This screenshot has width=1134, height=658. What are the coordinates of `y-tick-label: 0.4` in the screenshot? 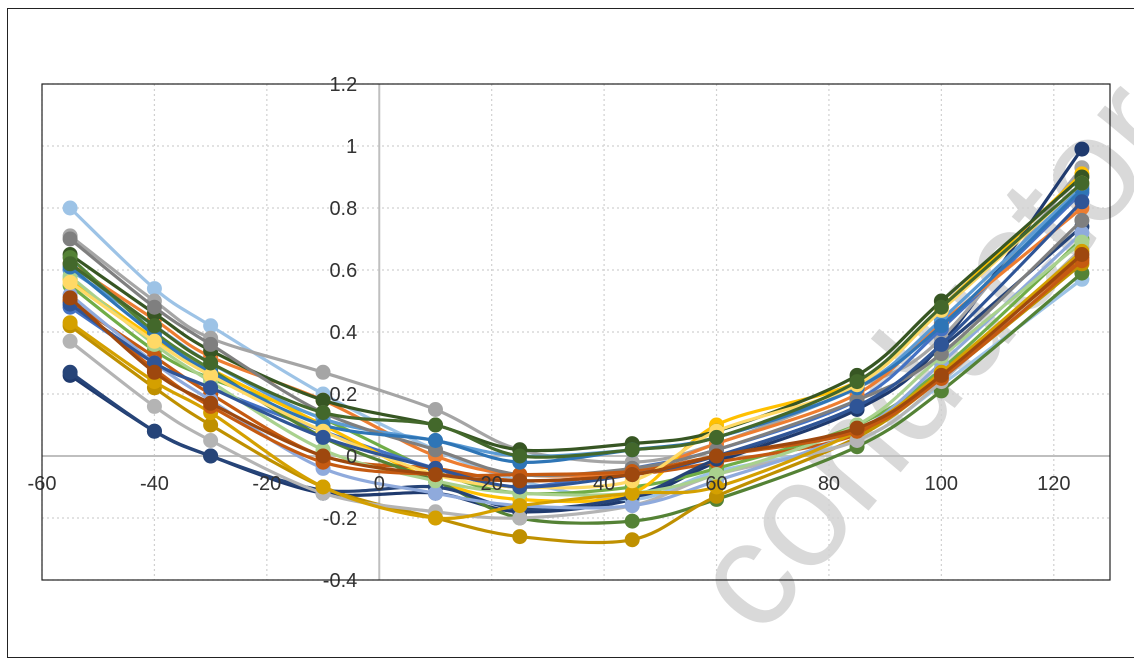 It's located at (343, 333).